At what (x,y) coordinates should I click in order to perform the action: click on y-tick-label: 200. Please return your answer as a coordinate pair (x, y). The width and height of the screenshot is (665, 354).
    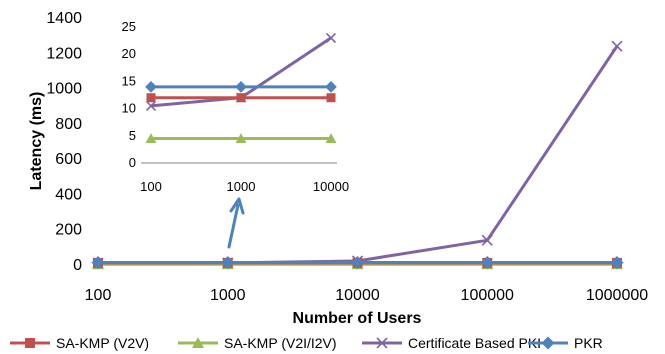
    Looking at the image, I should click on (68, 230).